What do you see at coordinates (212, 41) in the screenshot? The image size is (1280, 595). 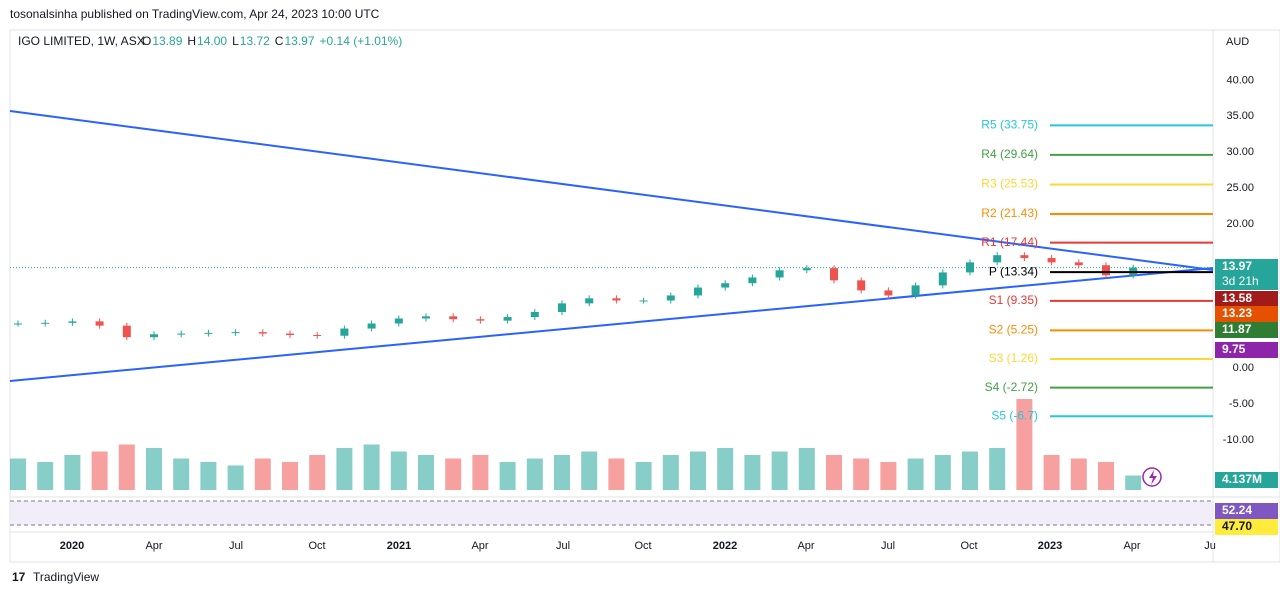 I see `ohlc-value: 14.00` at bounding box center [212, 41].